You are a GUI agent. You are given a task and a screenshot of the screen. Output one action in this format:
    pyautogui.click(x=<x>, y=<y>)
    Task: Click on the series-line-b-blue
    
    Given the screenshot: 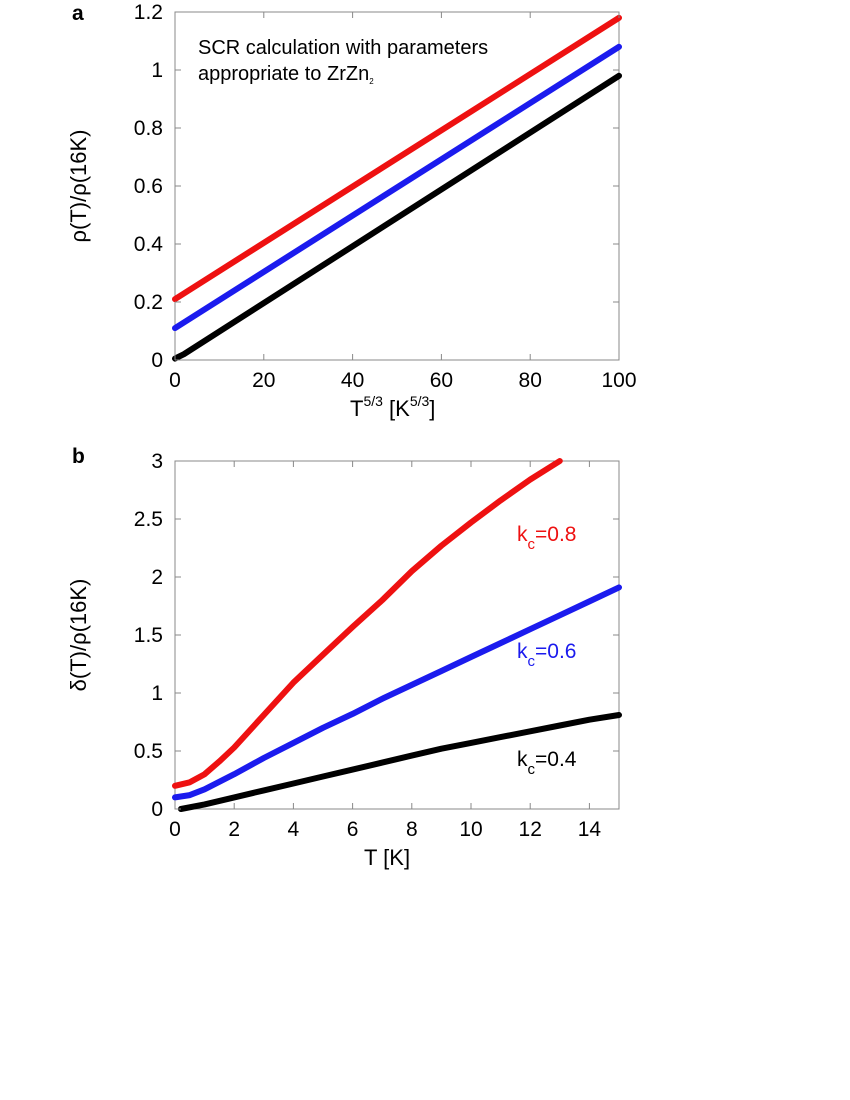 What is the action you would take?
    pyautogui.click(x=397, y=692)
    